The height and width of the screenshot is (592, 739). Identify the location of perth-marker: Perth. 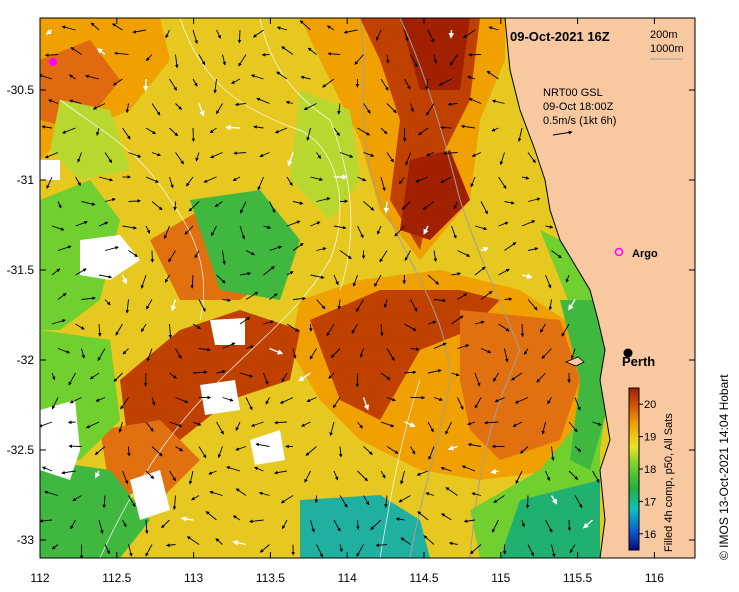
(638, 359).